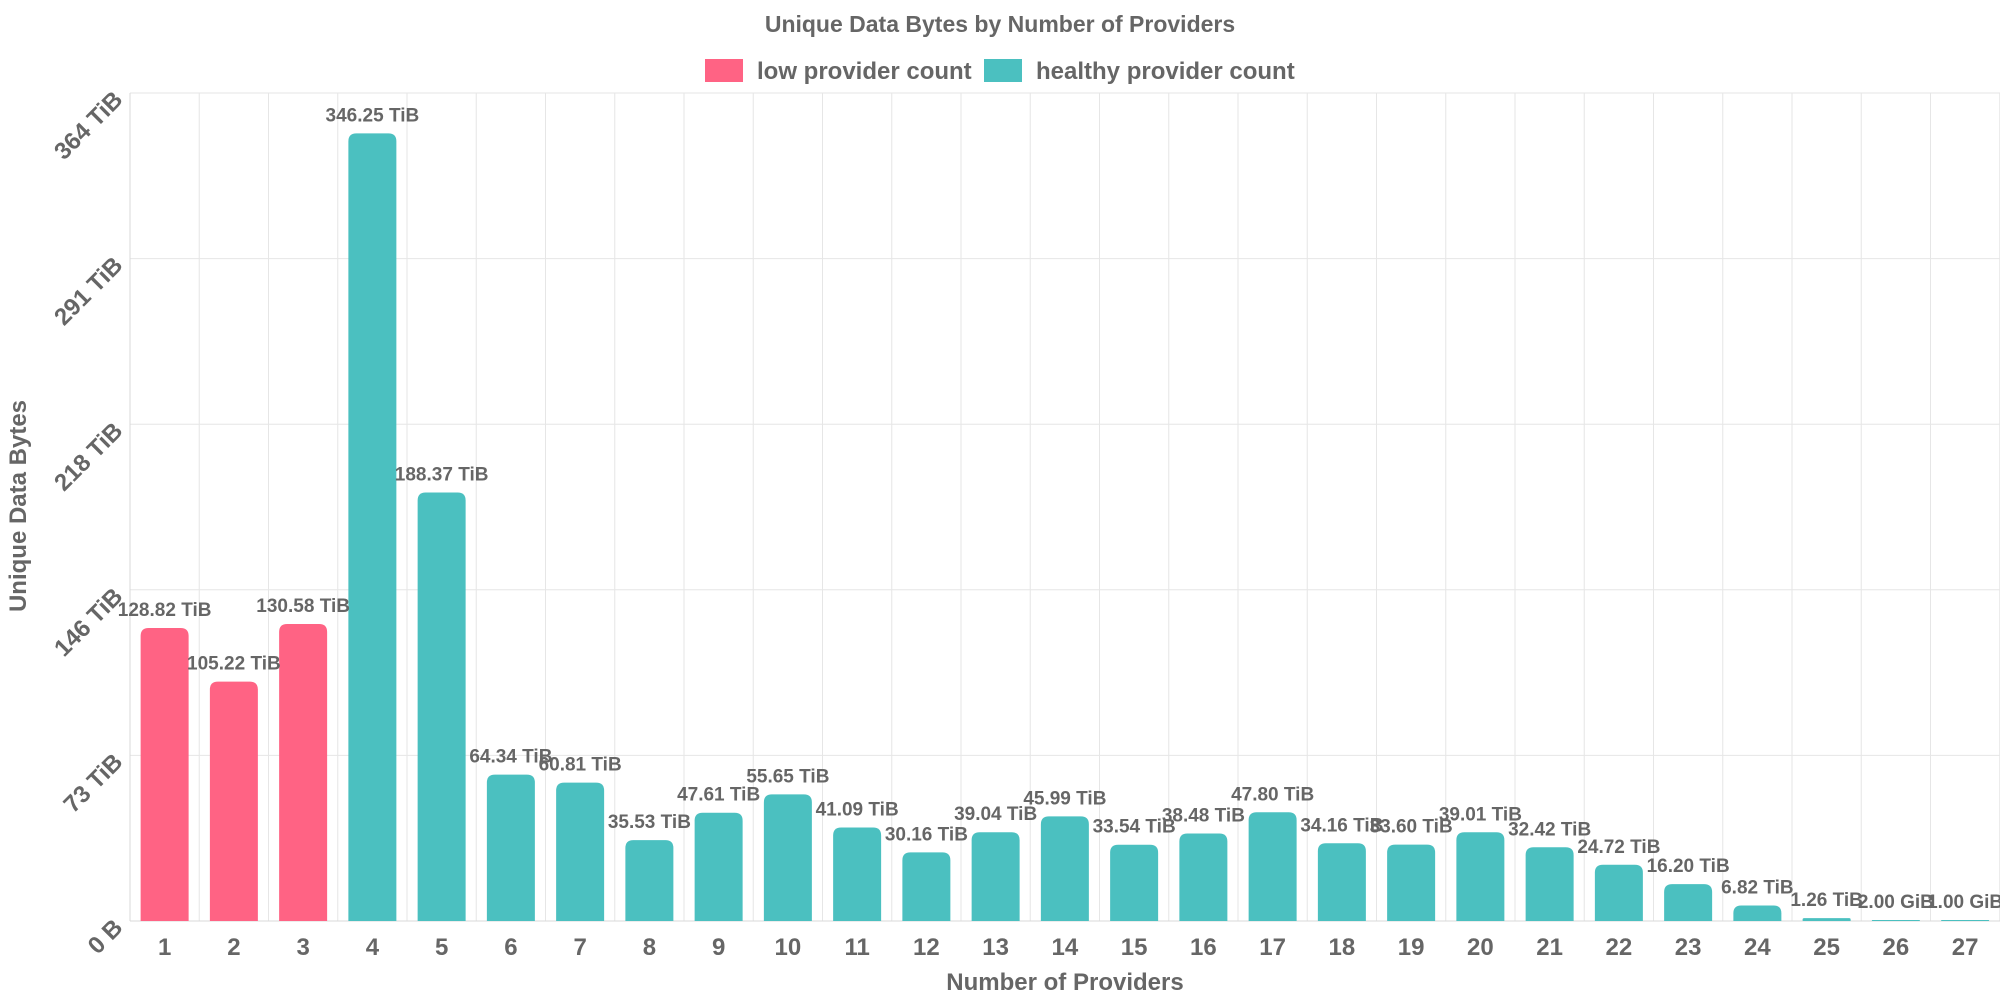 The height and width of the screenshot is (1005, 2000). Describe the element at coordinates (442, 475) in the screenshot. I see `data-label-5: 188.37 TiB` at that location.